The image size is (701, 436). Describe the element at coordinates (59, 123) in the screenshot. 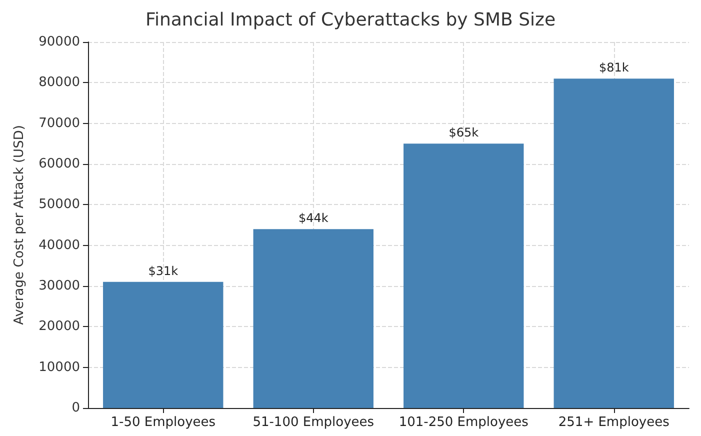

I see `y-tick-label: 70000` at that location.